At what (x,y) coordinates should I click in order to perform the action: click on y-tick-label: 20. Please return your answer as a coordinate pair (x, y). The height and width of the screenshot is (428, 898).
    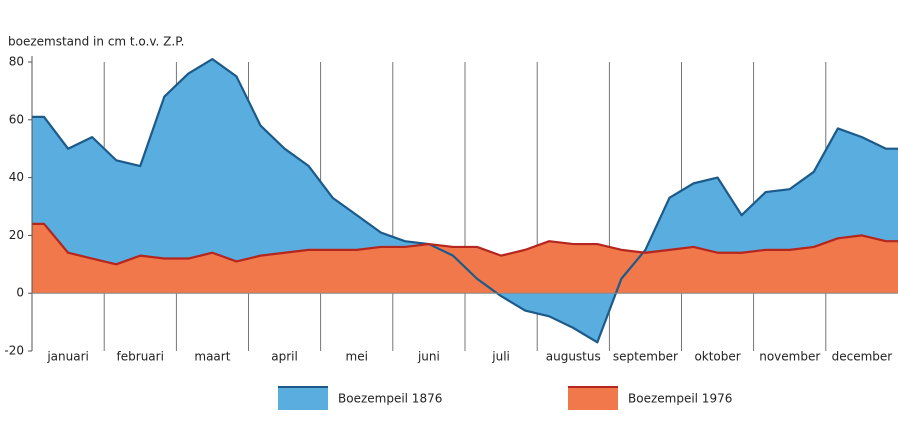
    Looking at the image, I should click on (16, 235).